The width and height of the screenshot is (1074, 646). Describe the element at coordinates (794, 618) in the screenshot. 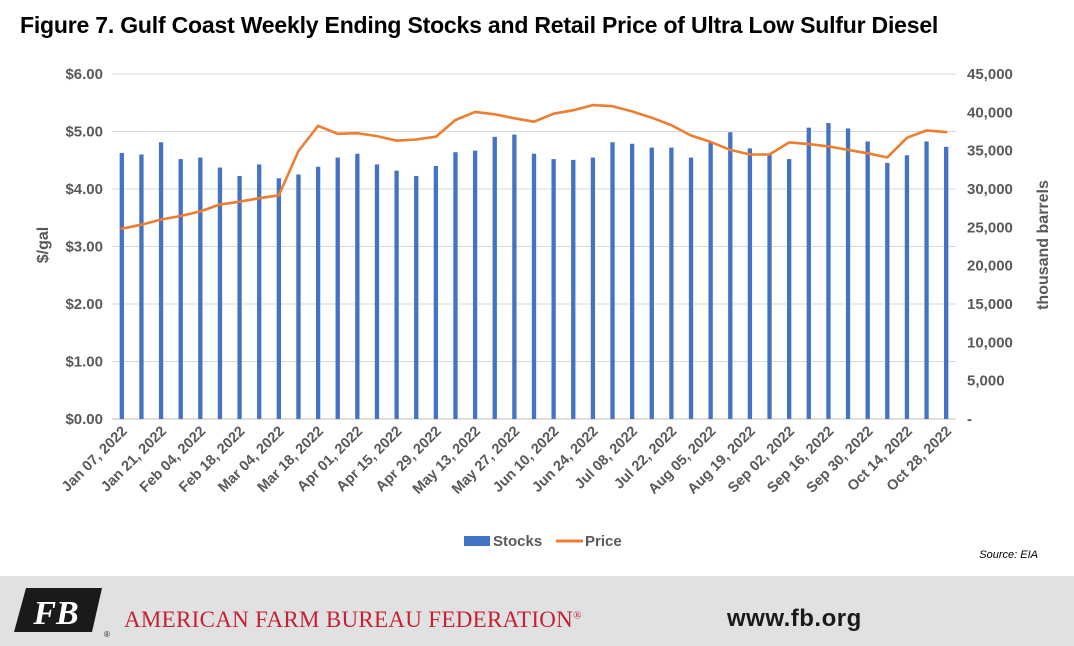

I see `website-link: www.fb.org` at that location.